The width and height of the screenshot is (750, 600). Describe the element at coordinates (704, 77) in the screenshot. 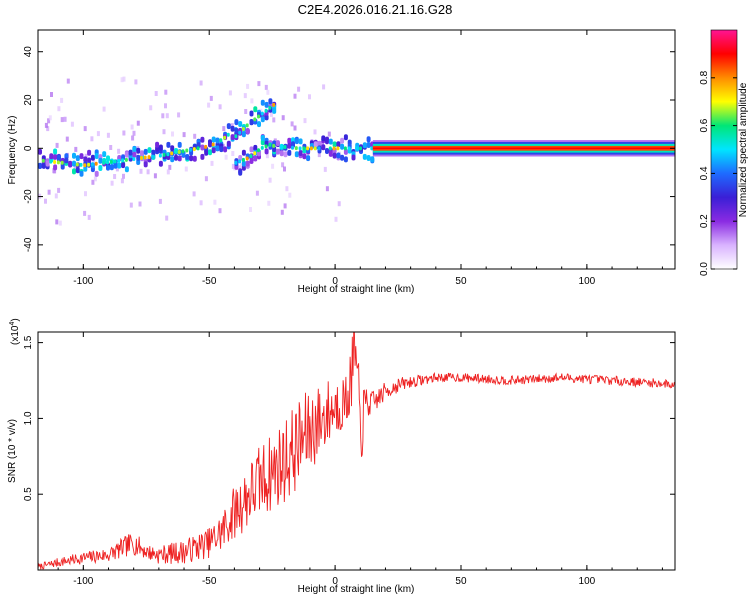

I see `colorbar-tick-label: 0.8` at that location.